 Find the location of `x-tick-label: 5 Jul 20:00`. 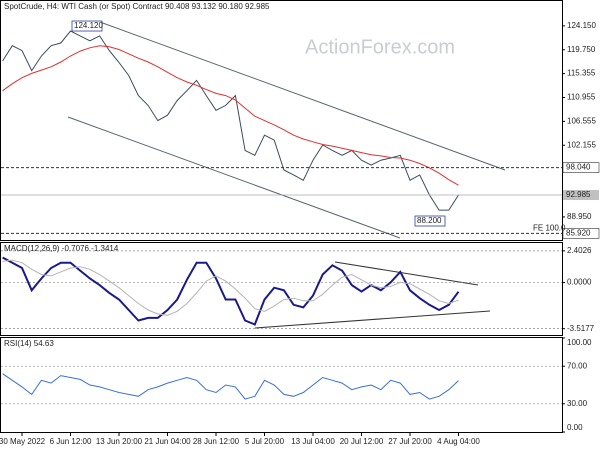

x-tick-label: 5 Jul 20:00 is located at coordinates (265, 441).